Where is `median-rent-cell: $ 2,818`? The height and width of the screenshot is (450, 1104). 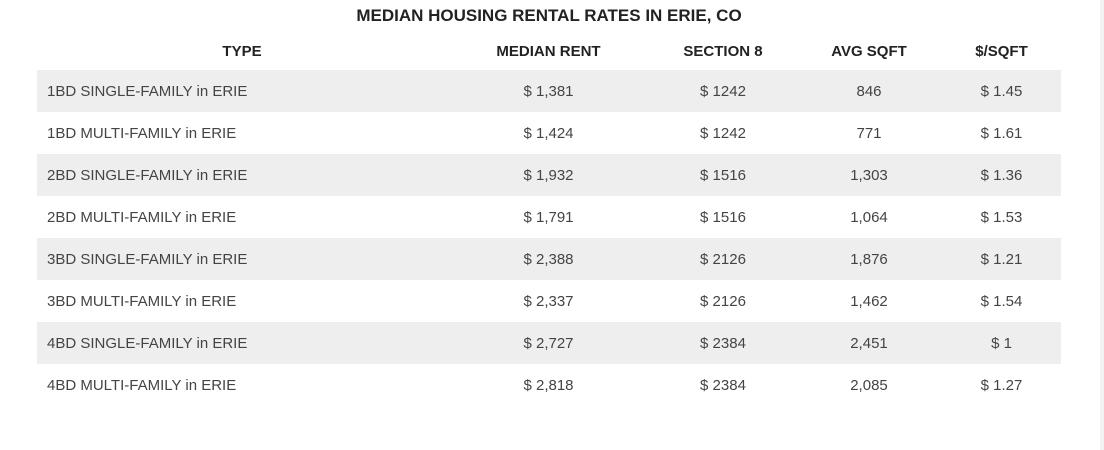 median-rent-cell: $ 2,818 is located at coordinates (548, 385).